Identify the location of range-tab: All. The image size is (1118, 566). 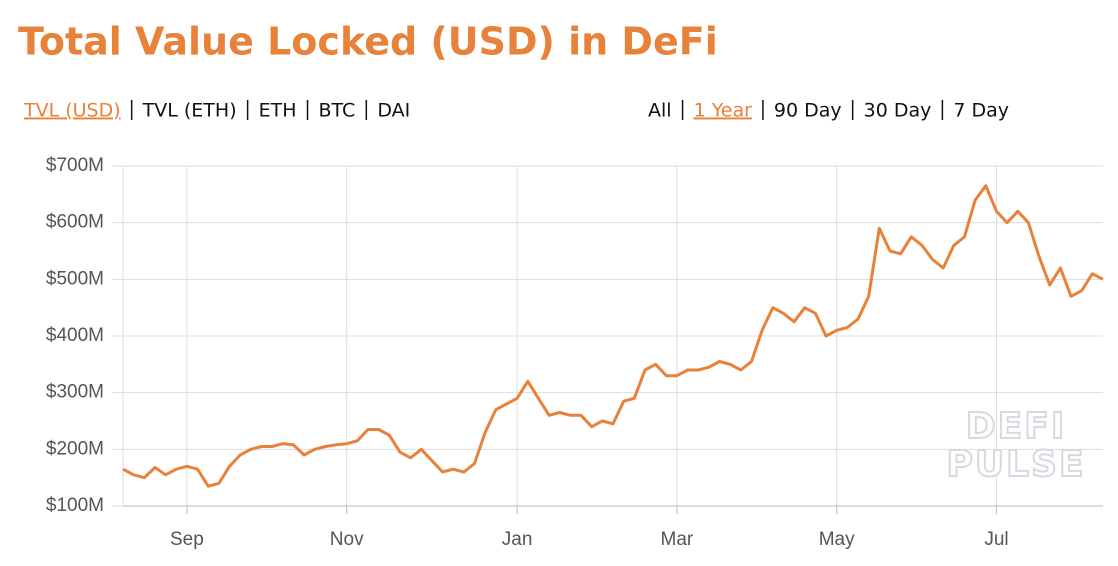
(660, 111).